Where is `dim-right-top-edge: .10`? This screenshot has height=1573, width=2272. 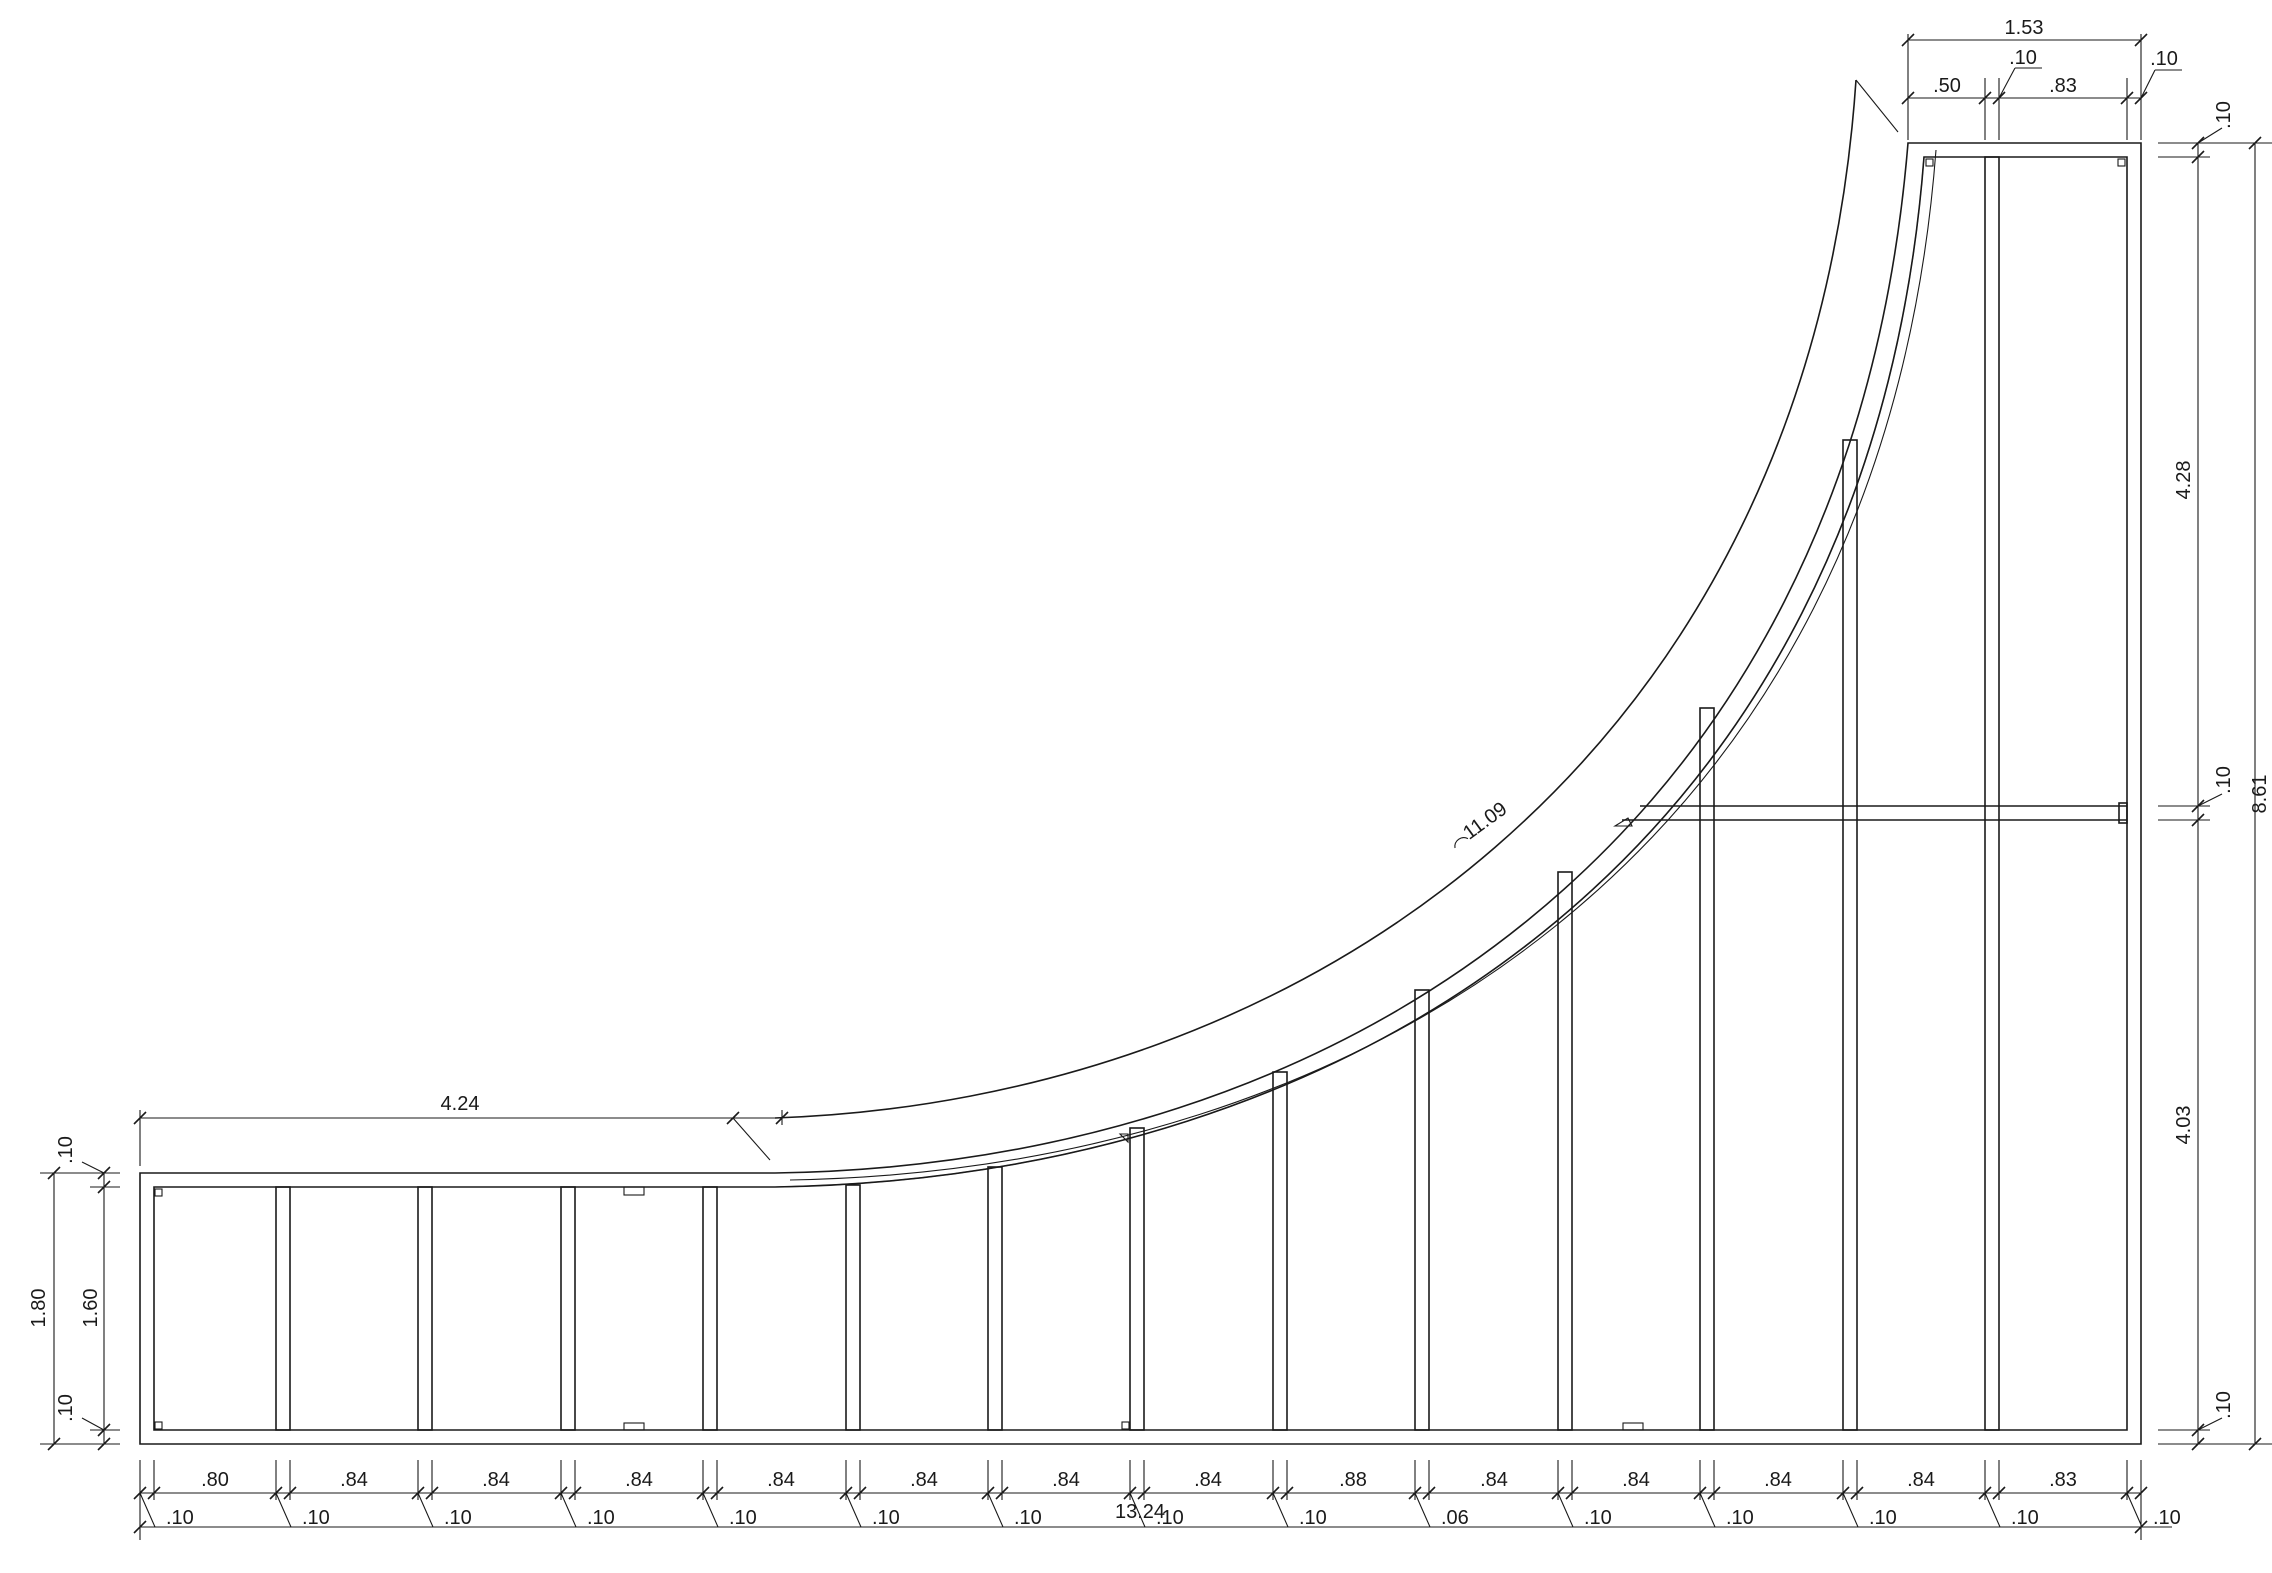 dim-right-top-edge: .10 is located at coordinates (2224, 115).